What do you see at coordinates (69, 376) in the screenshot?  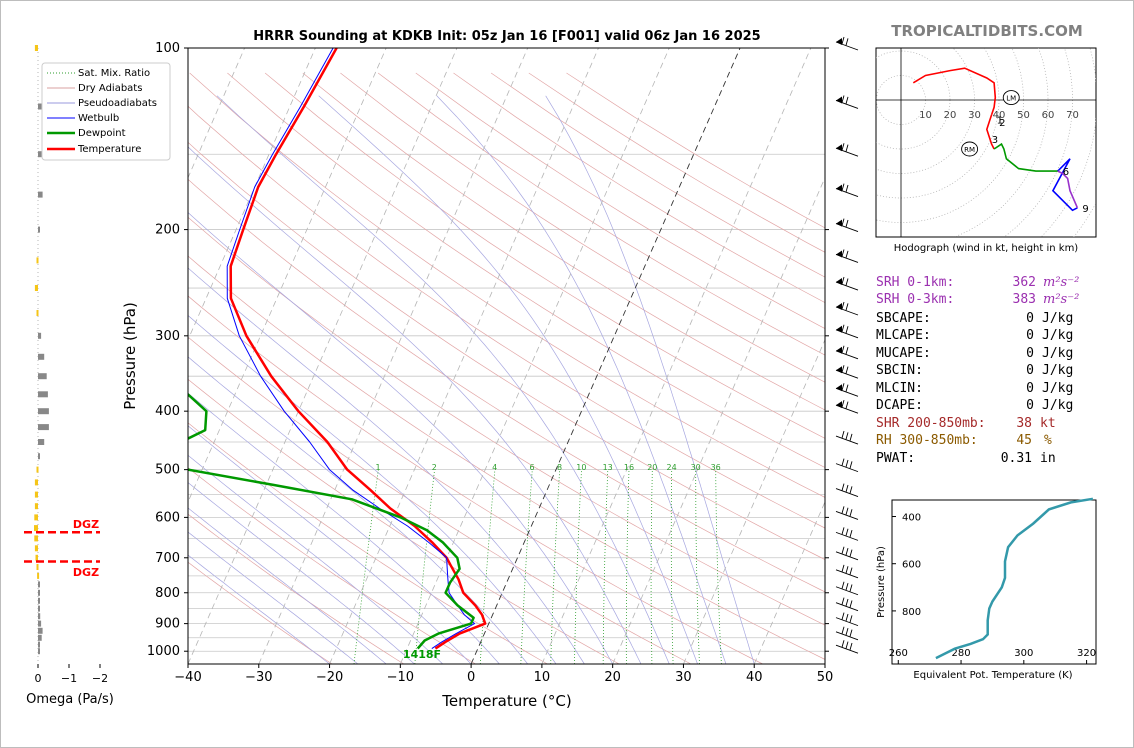 I see `omega-panel: DGZ DGZ 0 −1 −2 Omega (Pa/s)` at bounding box center [69, 376].